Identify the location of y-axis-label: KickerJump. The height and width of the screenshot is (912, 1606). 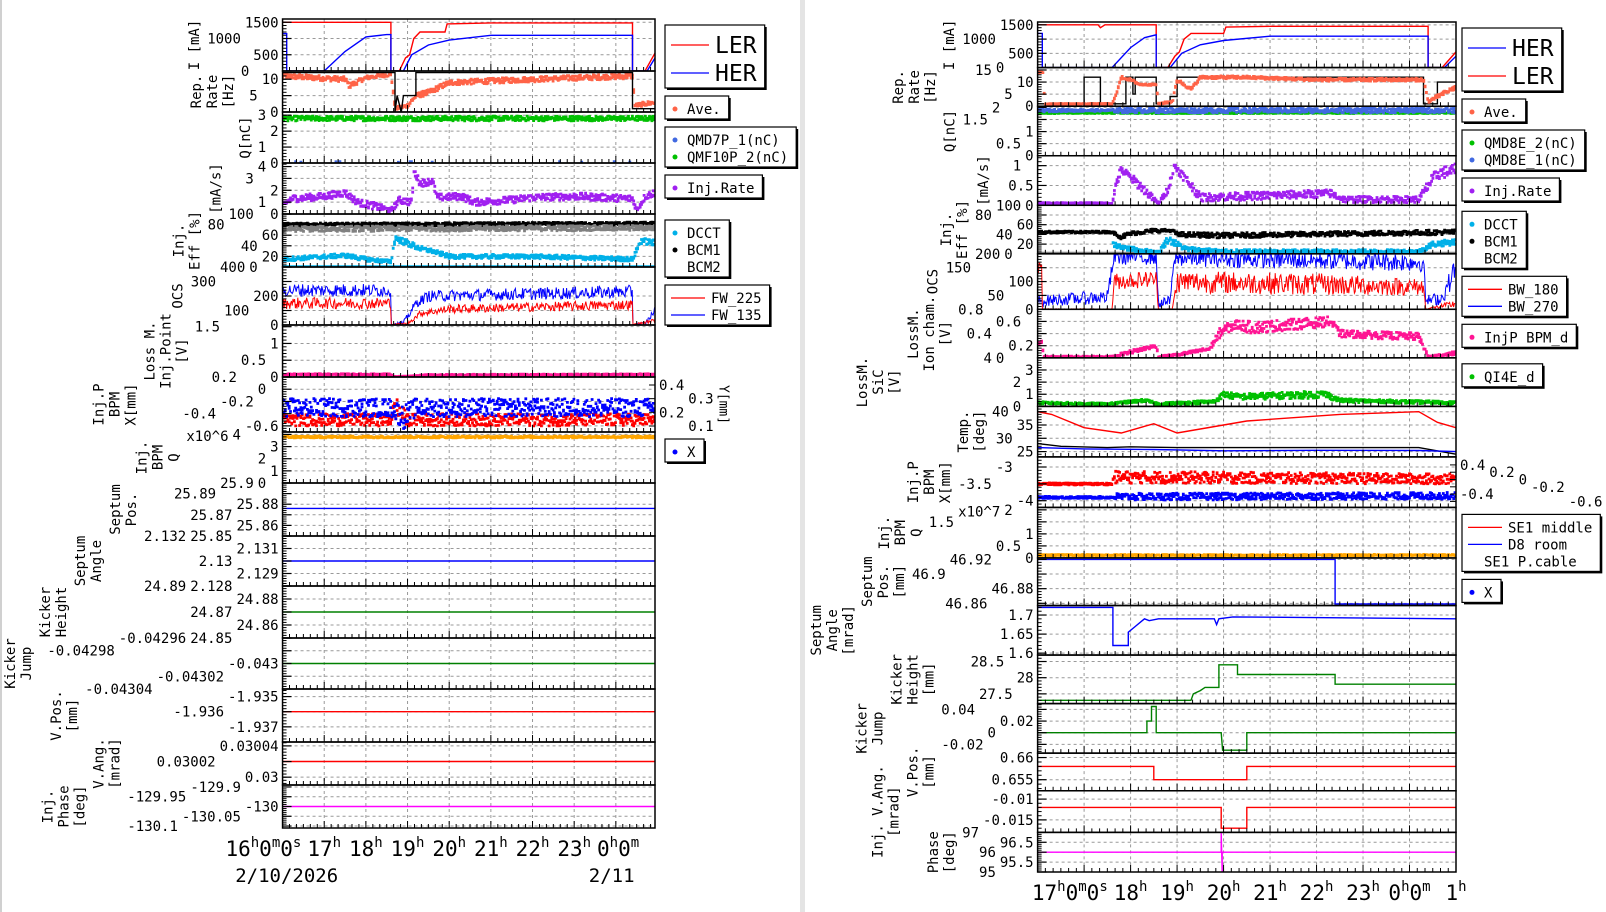
(870, 728).